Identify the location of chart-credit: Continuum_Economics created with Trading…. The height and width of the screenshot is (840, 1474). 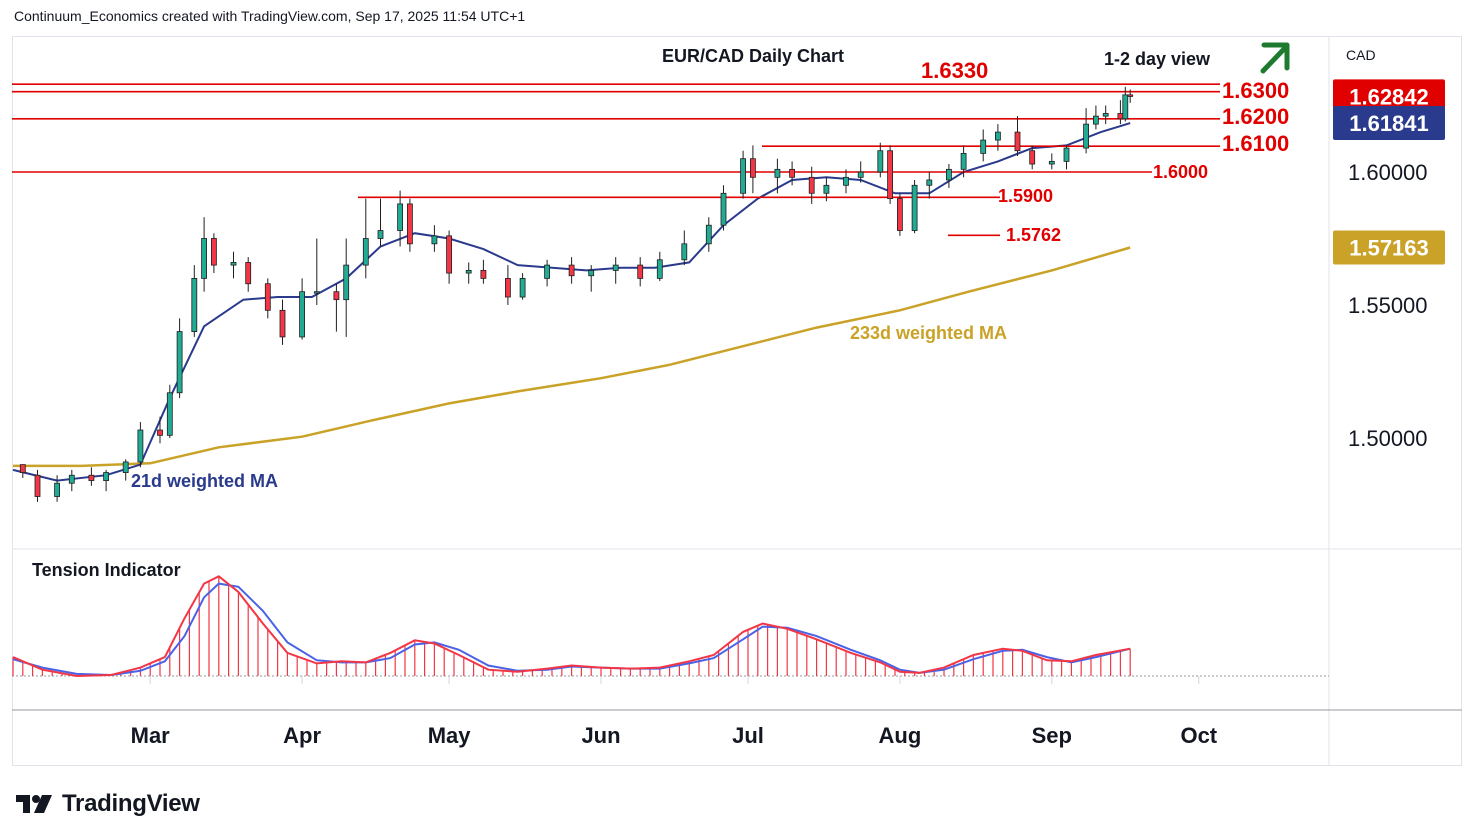
(270, 16).